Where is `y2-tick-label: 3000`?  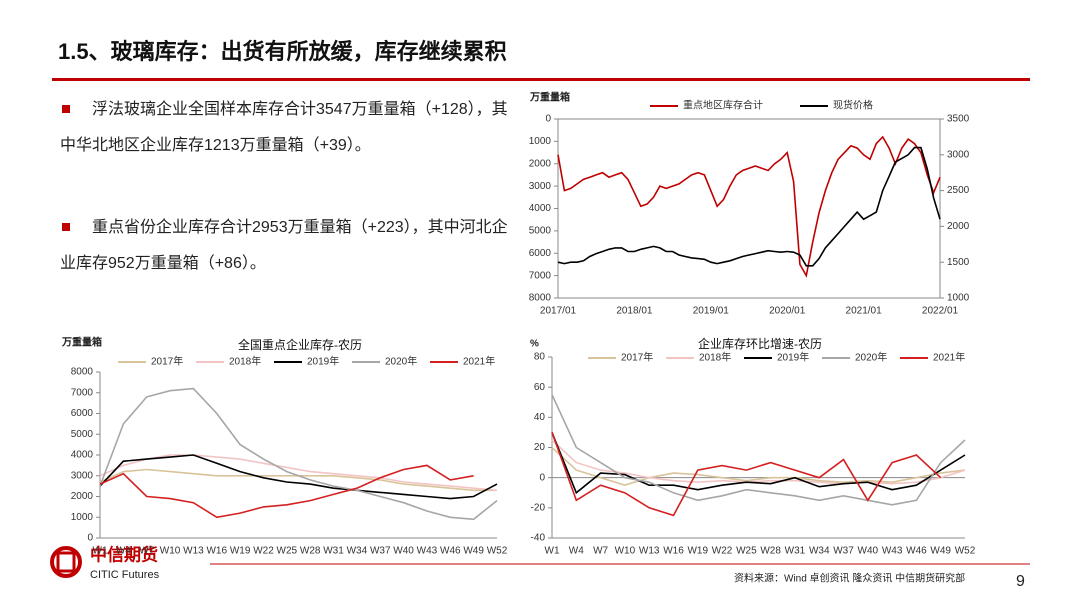
y2-tick-label: 3000 is located at coordinates (958, 154).